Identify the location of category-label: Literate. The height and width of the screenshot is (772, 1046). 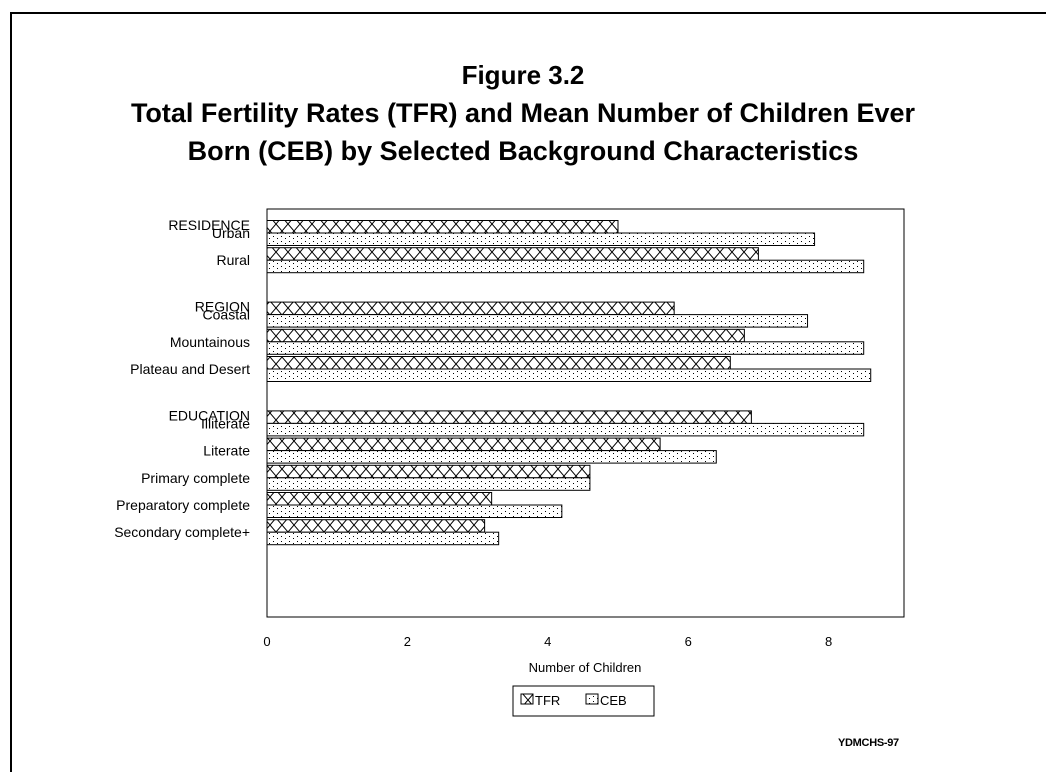
(226, 451).